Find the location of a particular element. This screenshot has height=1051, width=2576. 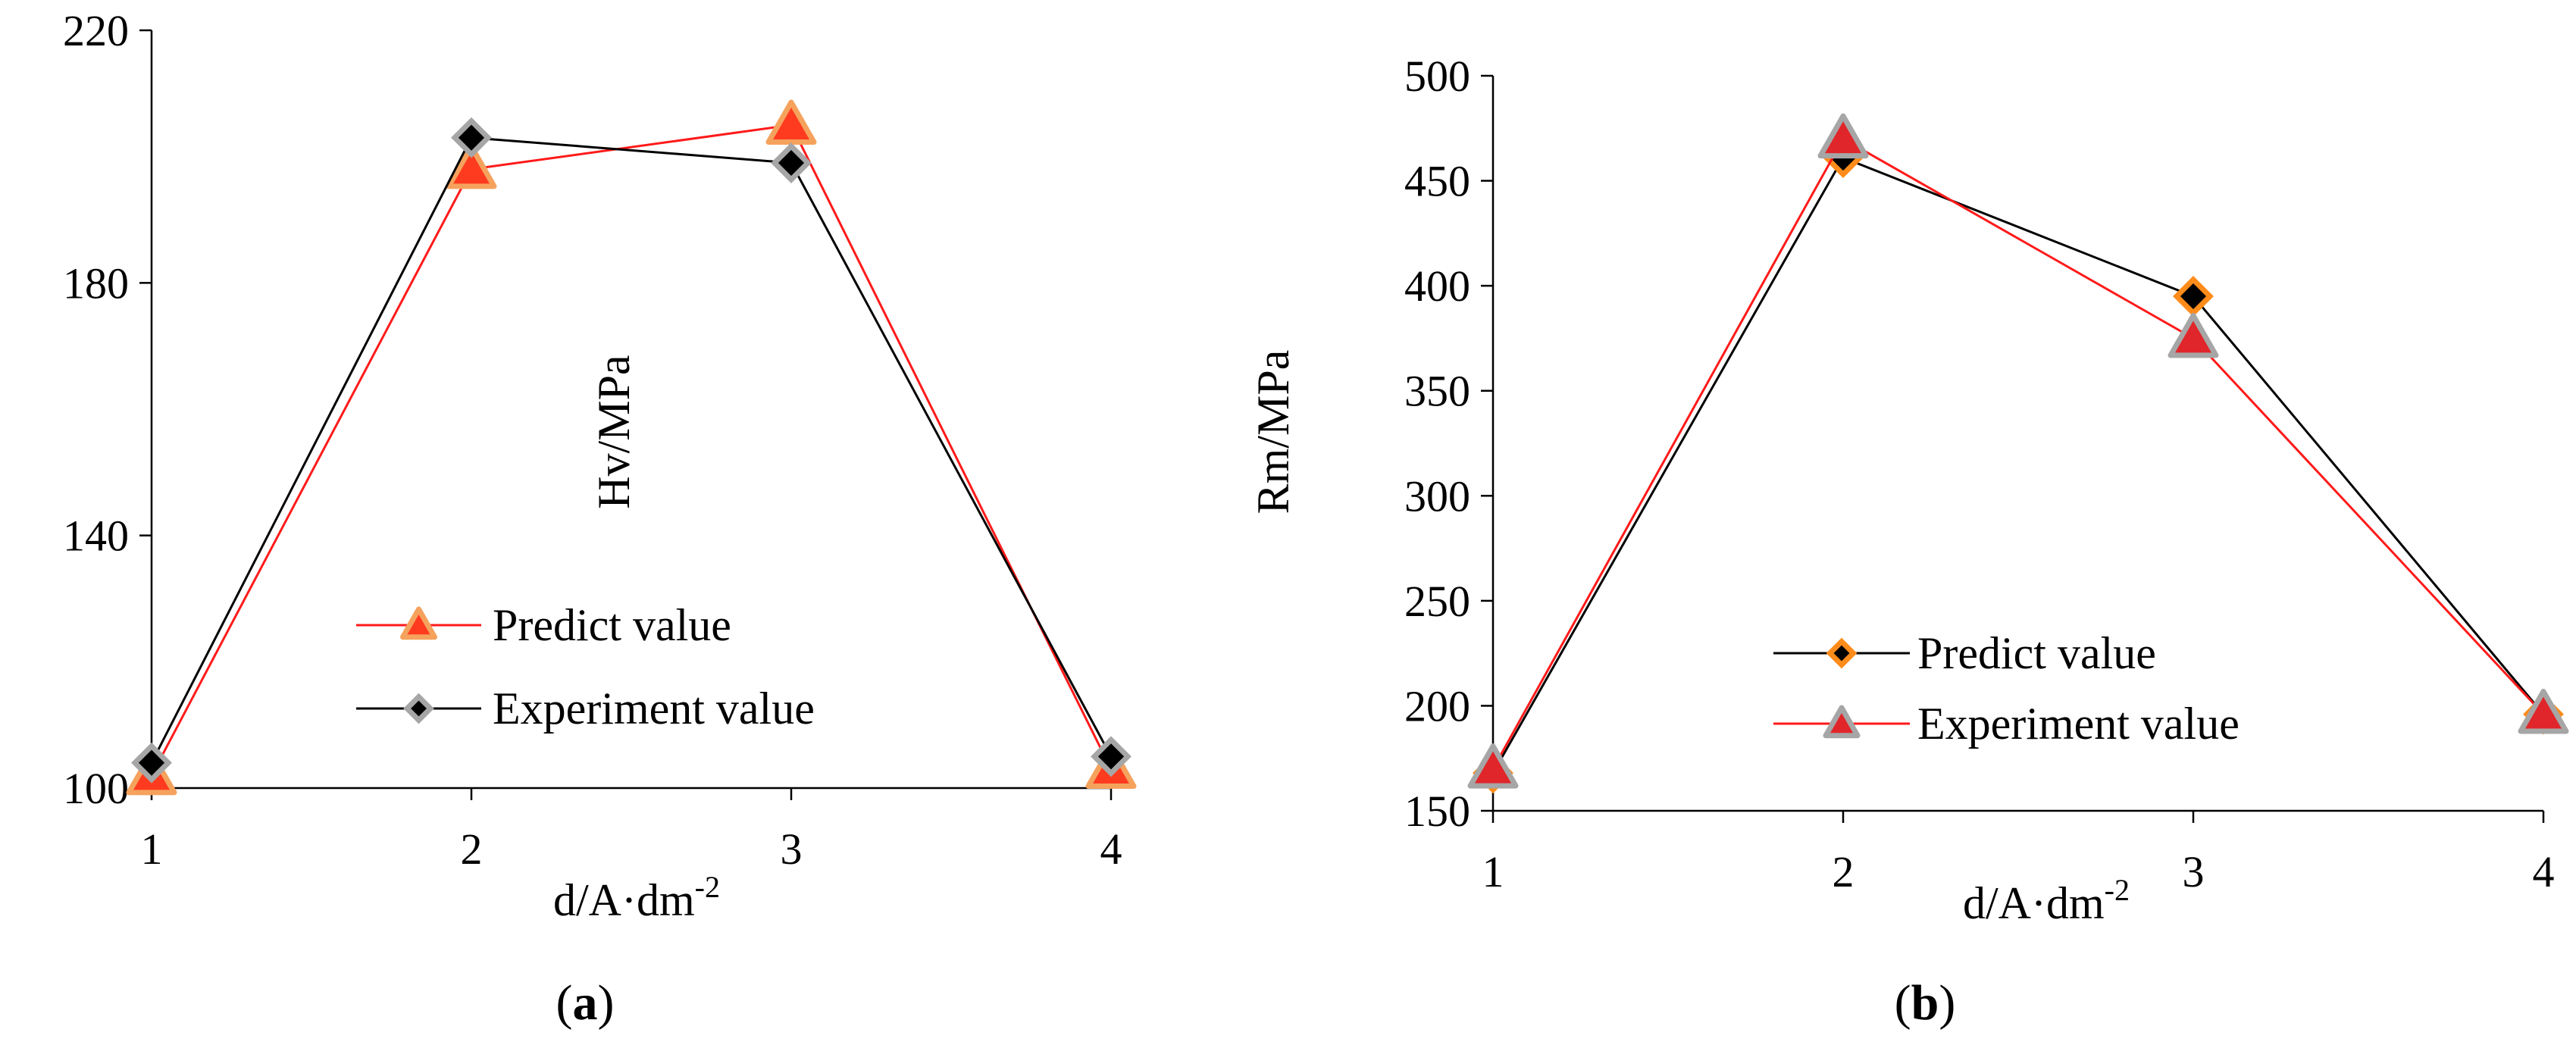

y-tick-label: 150 is located at coordinates (1437, 811).